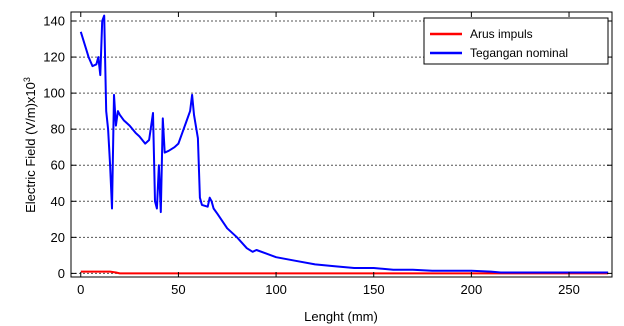 This screenshot has height=326, width=624. I want to click on y-tick-label-140: 140, so click(54, 21).